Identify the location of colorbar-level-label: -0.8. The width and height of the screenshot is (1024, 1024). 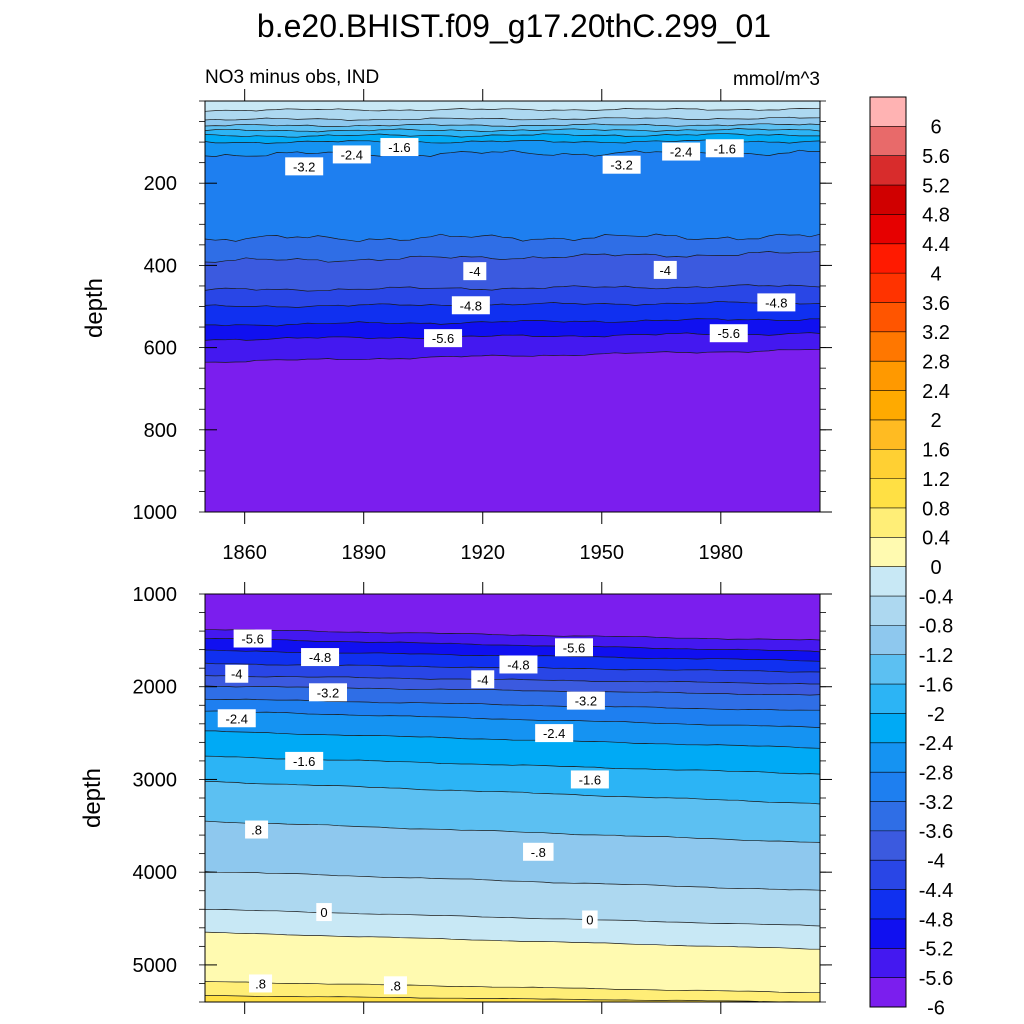
(936, 627).